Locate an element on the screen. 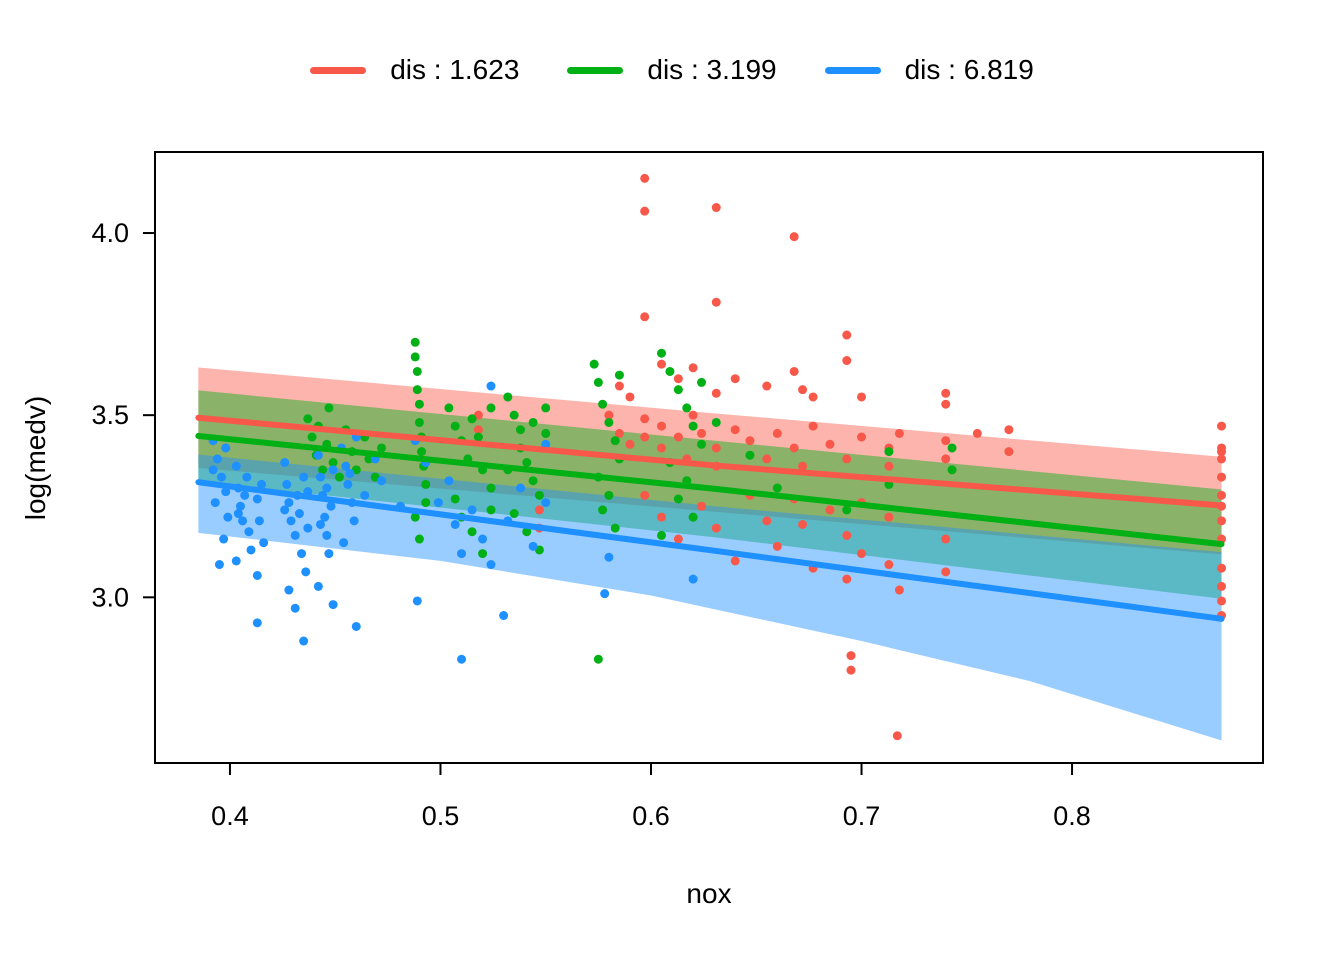 Image resolution: width=1344 pixels, height=960 pixels. y-tick-label: 3.5 is located at coordinates (110, 415).